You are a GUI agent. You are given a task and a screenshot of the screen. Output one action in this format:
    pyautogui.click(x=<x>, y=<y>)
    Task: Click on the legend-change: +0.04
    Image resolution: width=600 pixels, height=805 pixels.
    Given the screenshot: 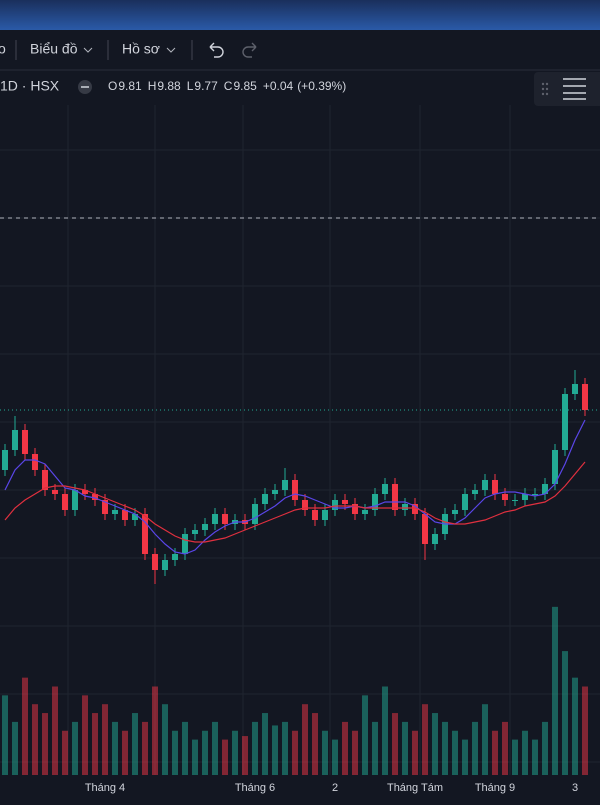 What is the action you would take?
    pyautogui.click(x=278, y=86)
    